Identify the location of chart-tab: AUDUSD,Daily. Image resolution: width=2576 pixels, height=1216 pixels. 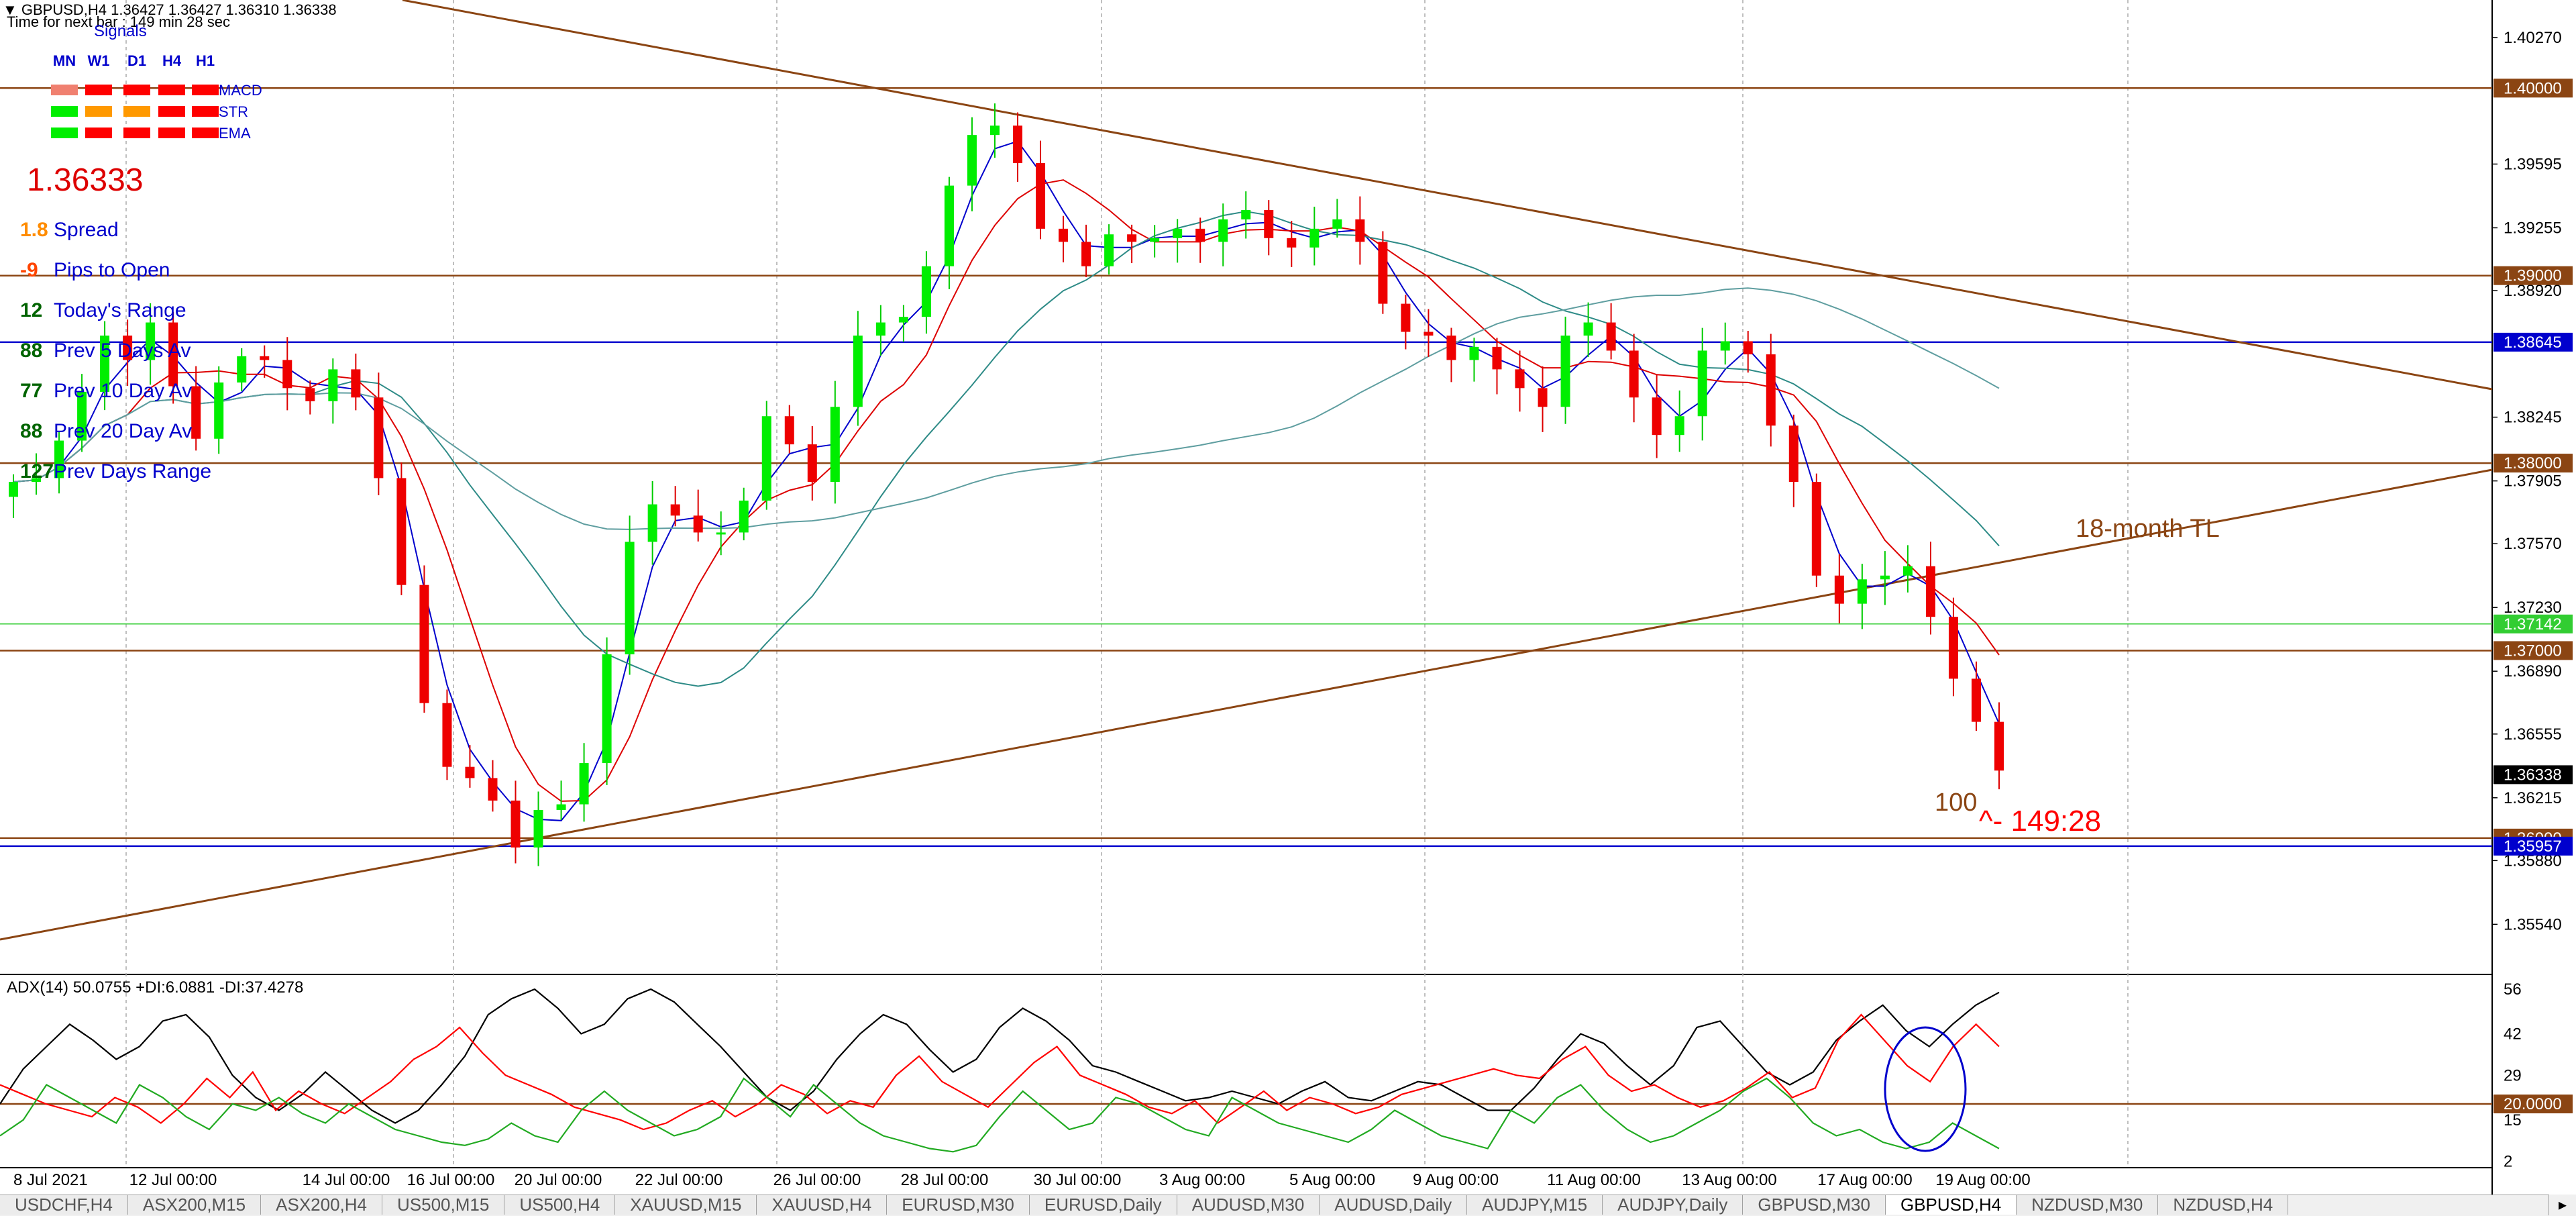
(1394, 1205).